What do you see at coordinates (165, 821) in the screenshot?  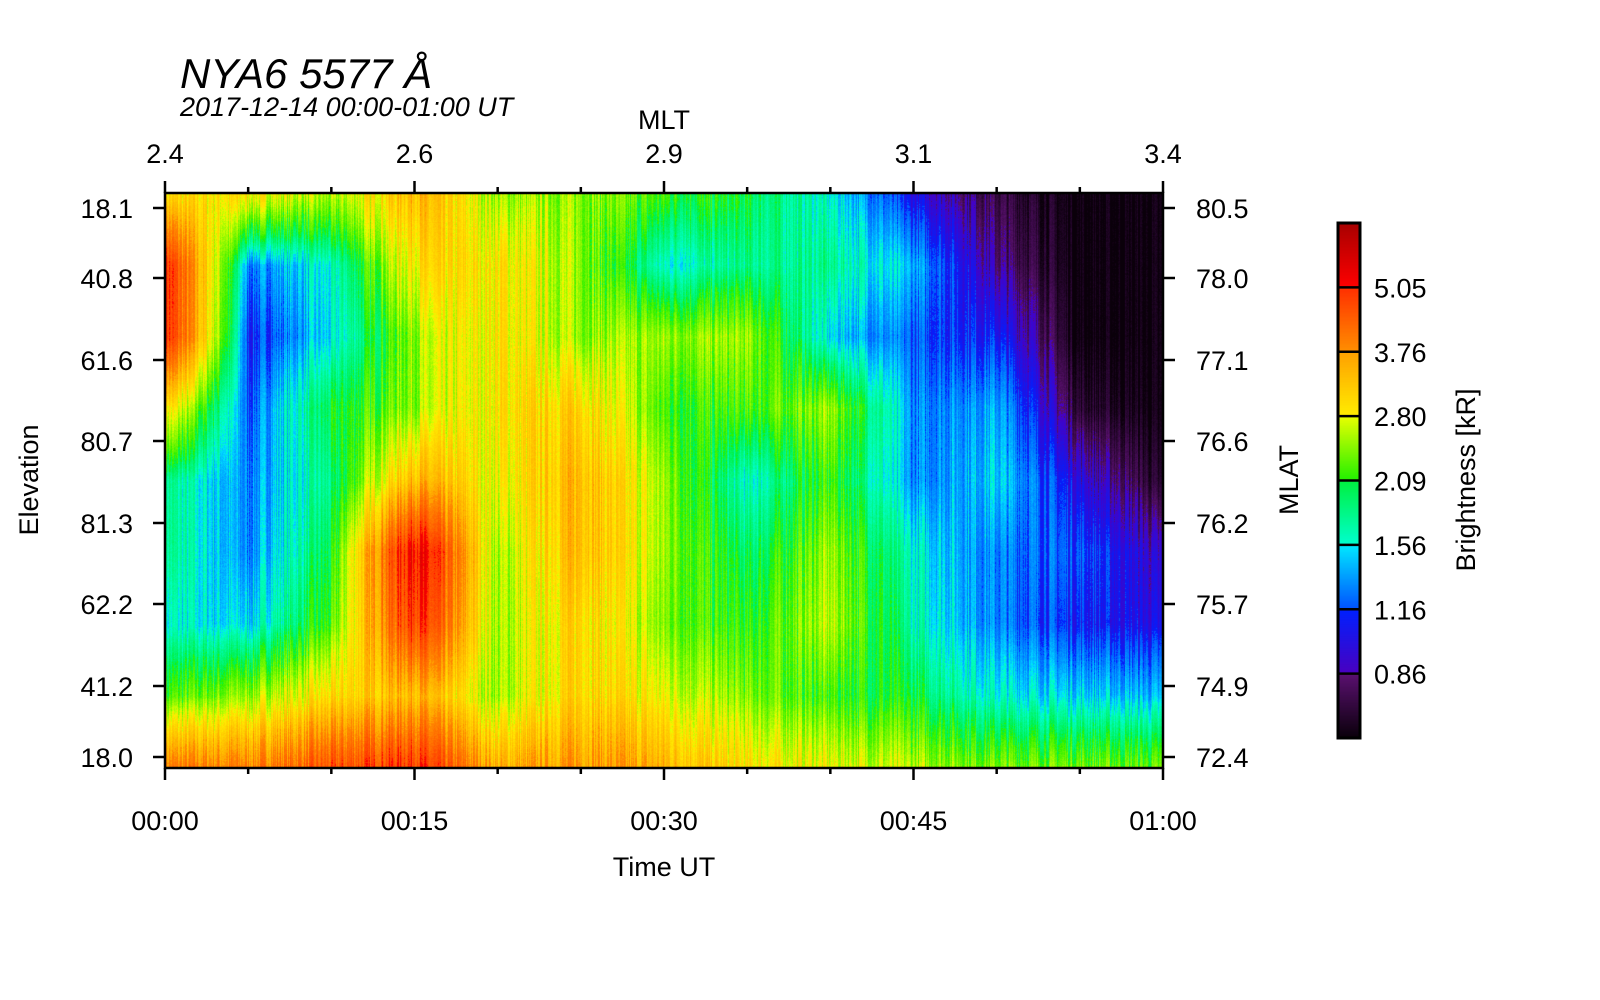 I see `x-tick-label: 00:00` at bounding box center [165, 821].